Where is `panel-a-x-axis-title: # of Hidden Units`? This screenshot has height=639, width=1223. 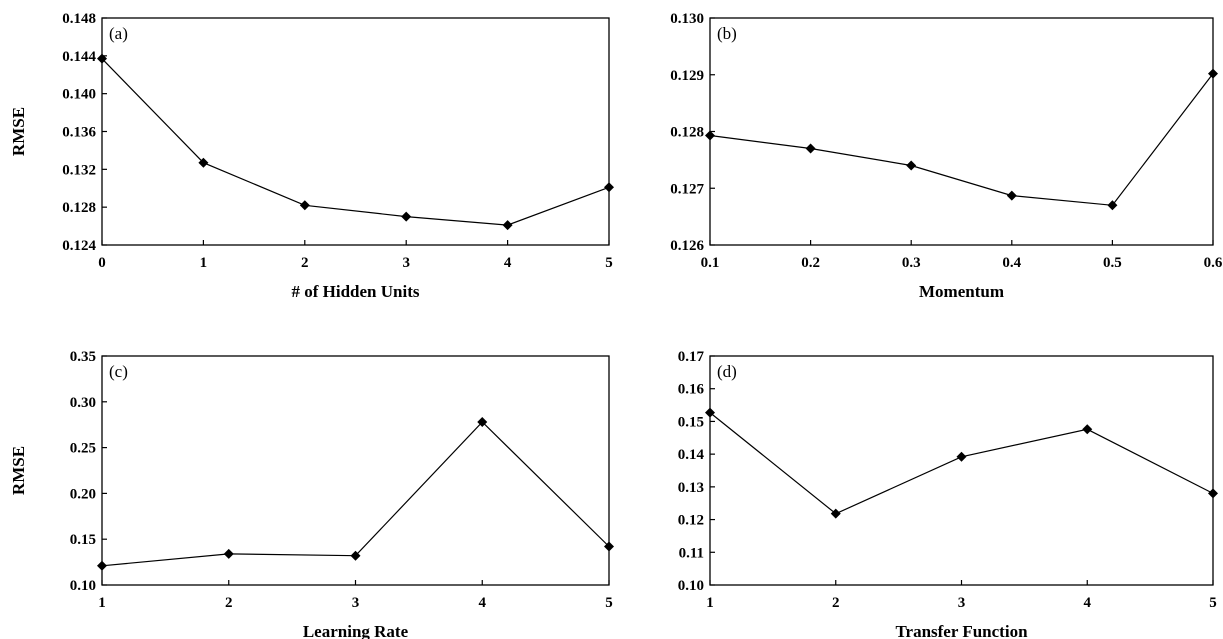 panel-a-x-axis-title: # of Hidden Units is located at coordinates (356, 291).